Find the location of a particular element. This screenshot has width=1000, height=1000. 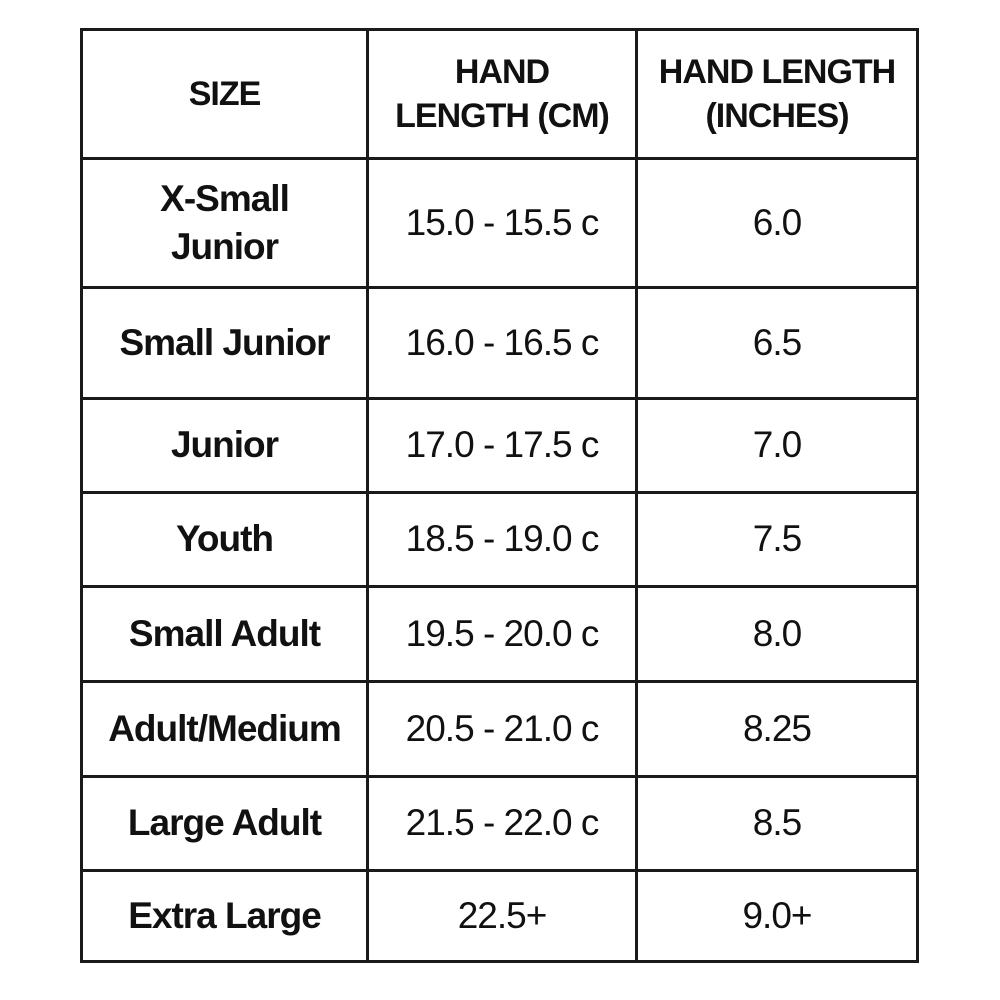

table-row: Small Adult 19.5 - 20.0 c 8.0 is located at coordinates (499, 634).